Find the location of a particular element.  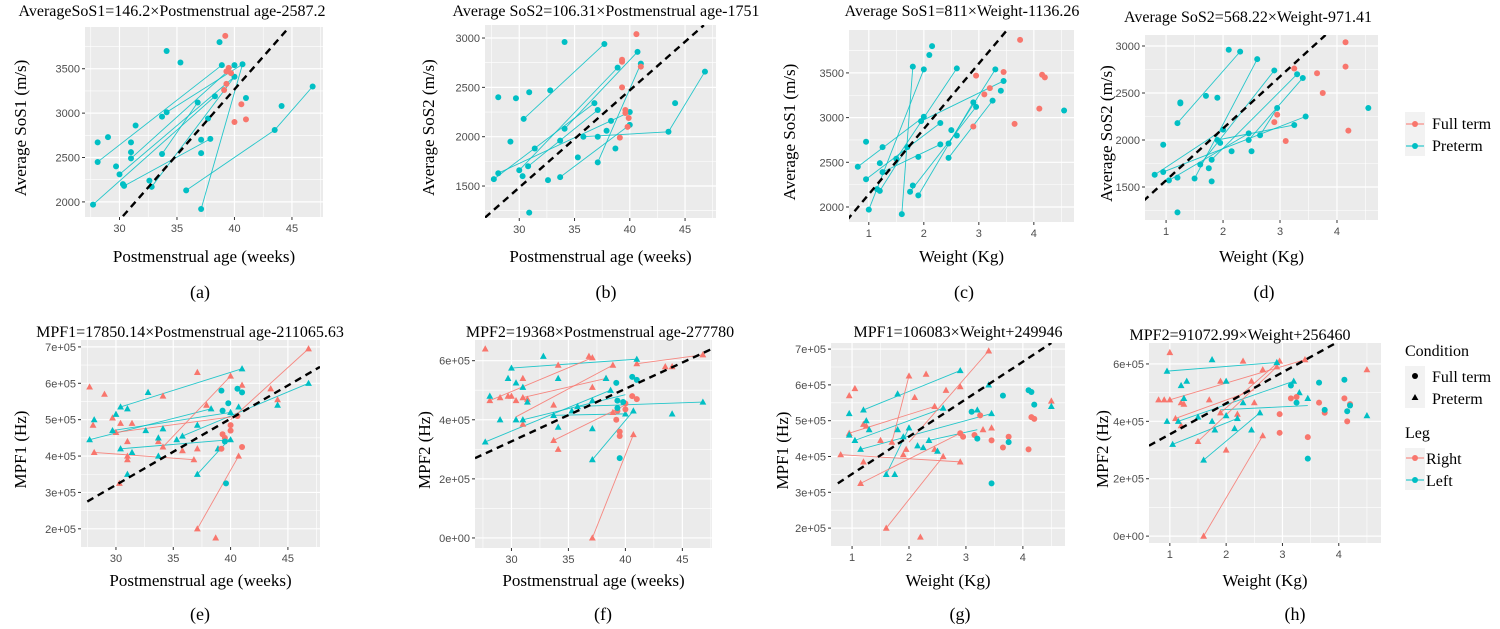

scatter-panel is located at coordinates (1260, 129).